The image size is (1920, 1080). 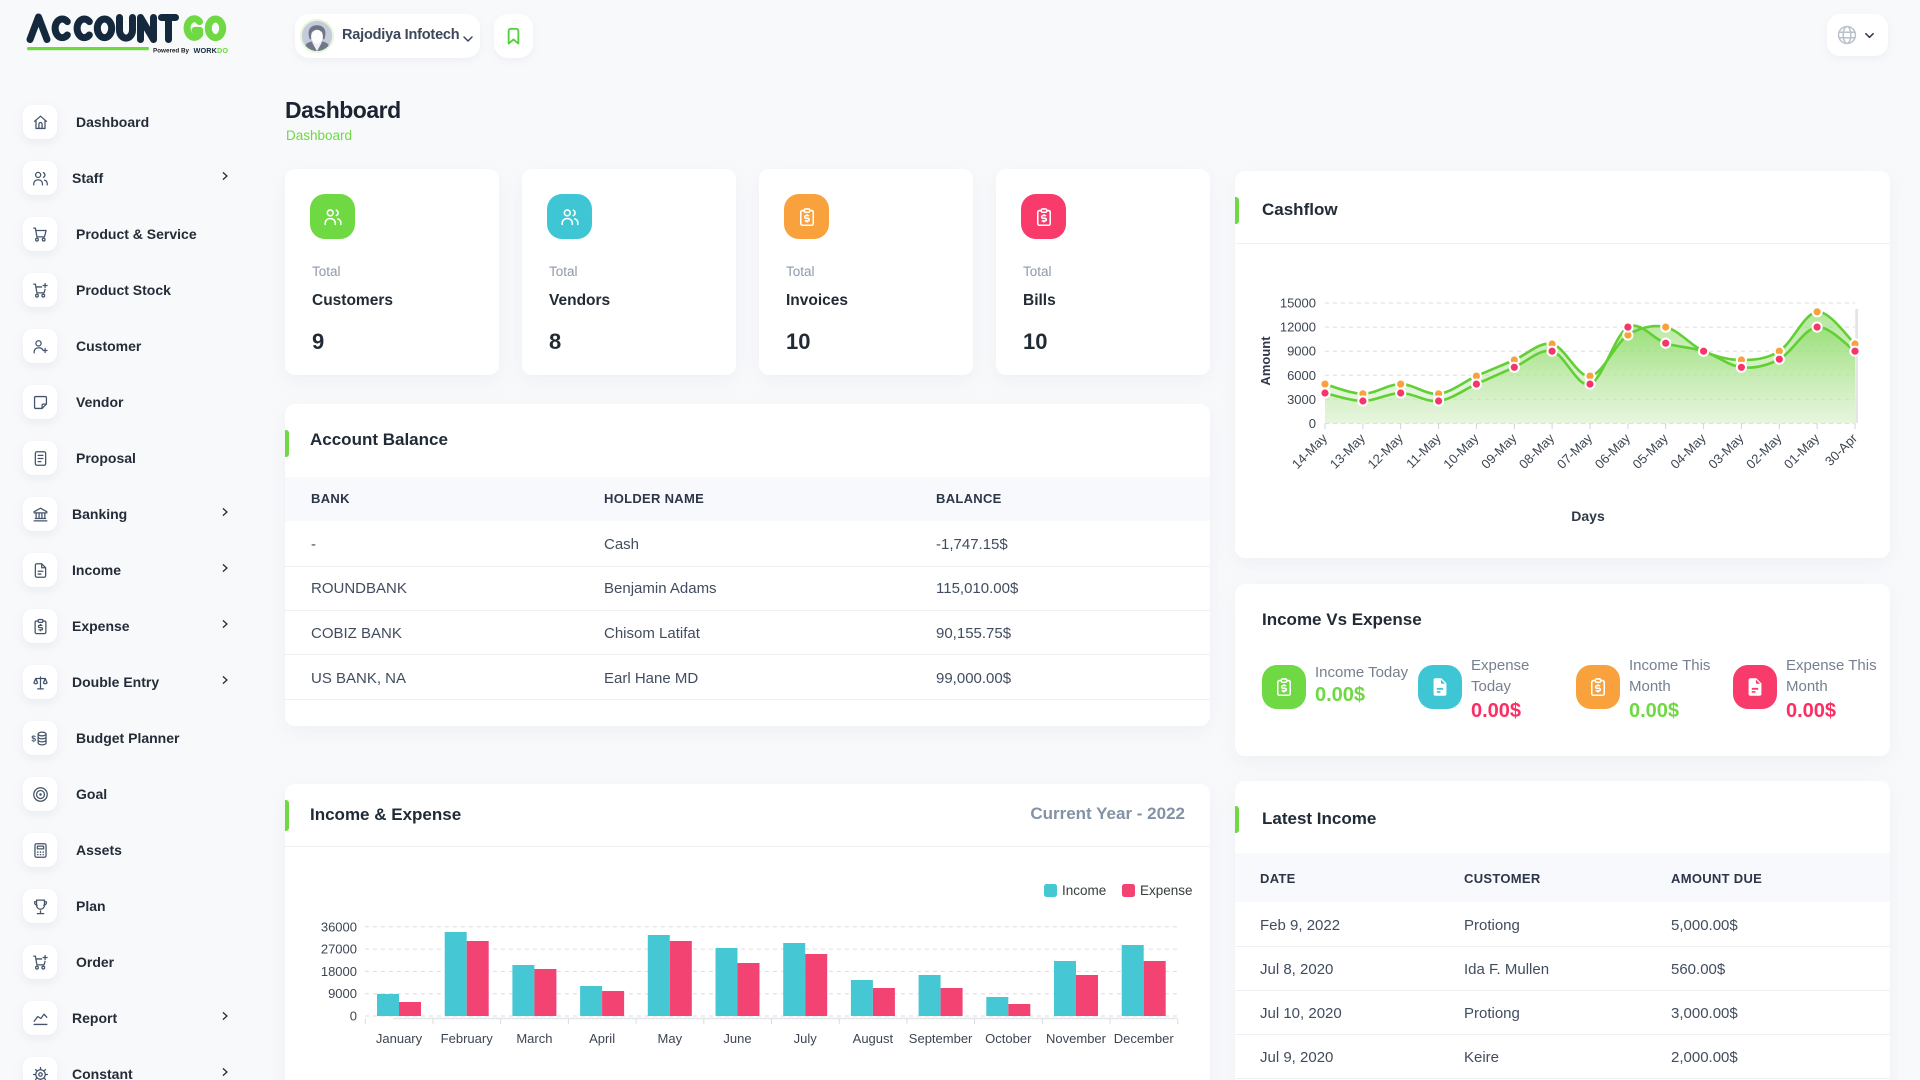 I want to click on svg-text: Days, so click(x=1588, y=516).